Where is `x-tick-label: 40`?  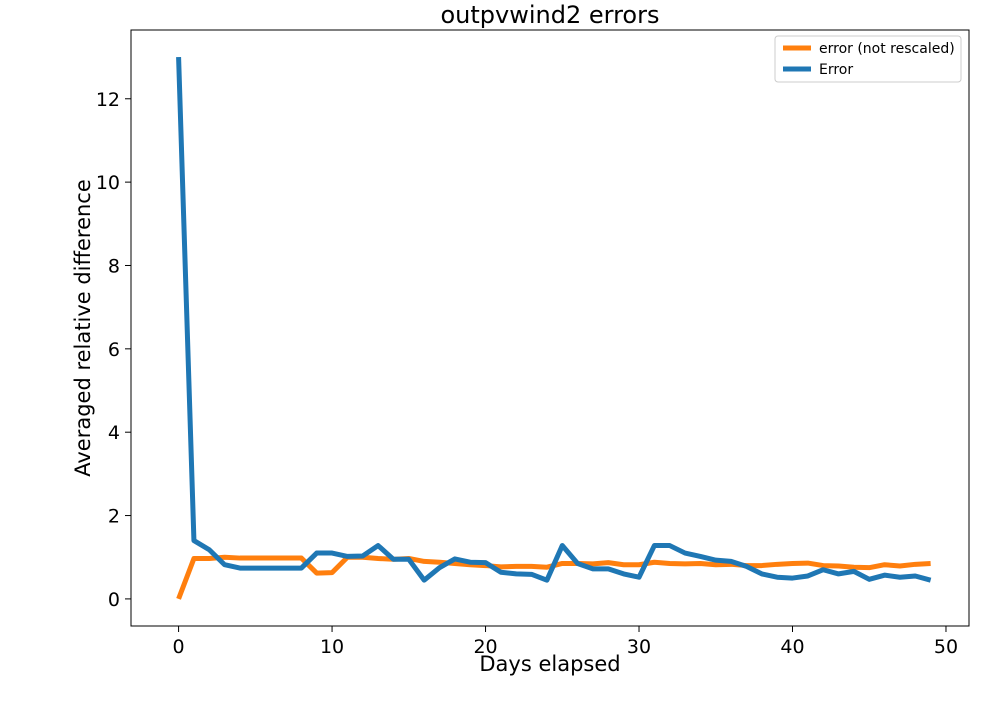 x-tick-label: 40 is located at coordinates (792, 647).